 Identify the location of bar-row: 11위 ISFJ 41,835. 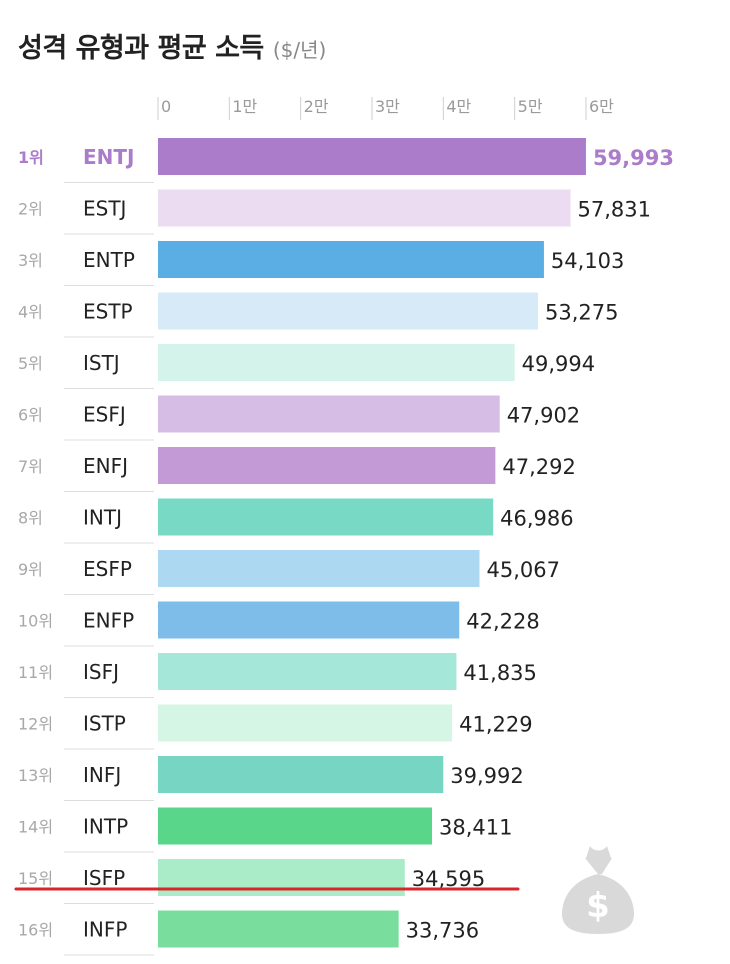
(277, 675).